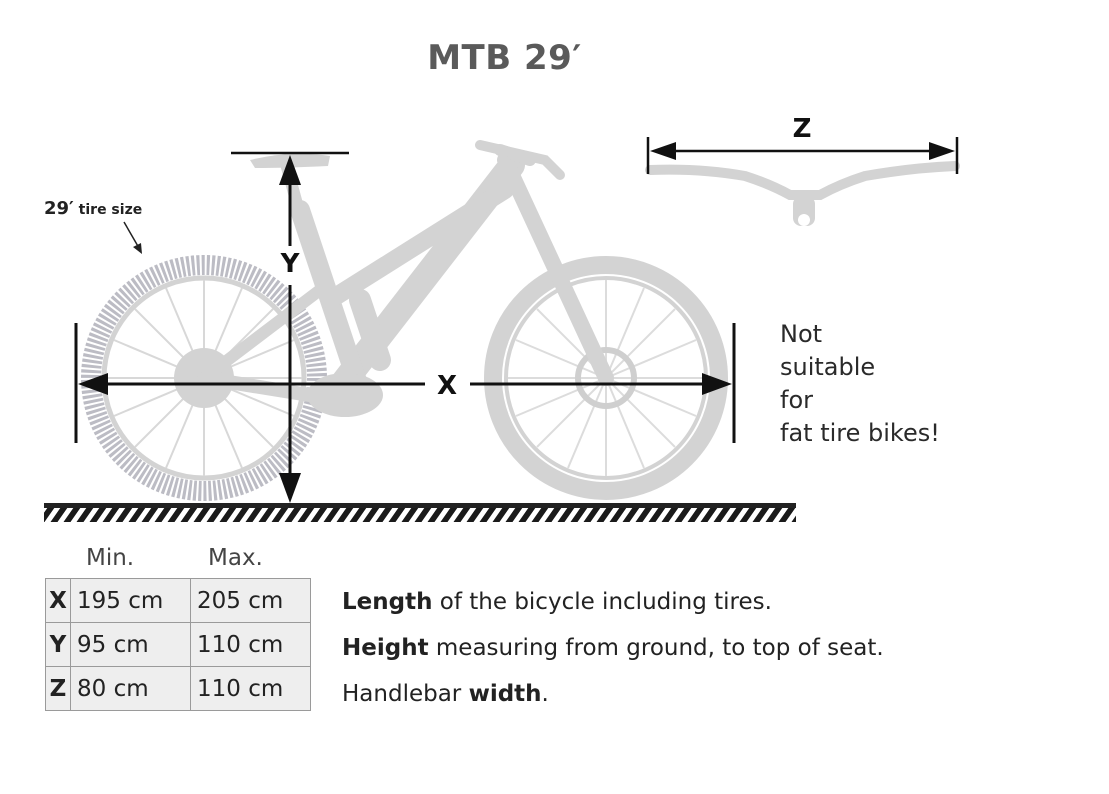  What do you see at coordinates (110, 210) in the screenshot?
I see `tire-size-text: tire size` at bounding box center [110, 210].